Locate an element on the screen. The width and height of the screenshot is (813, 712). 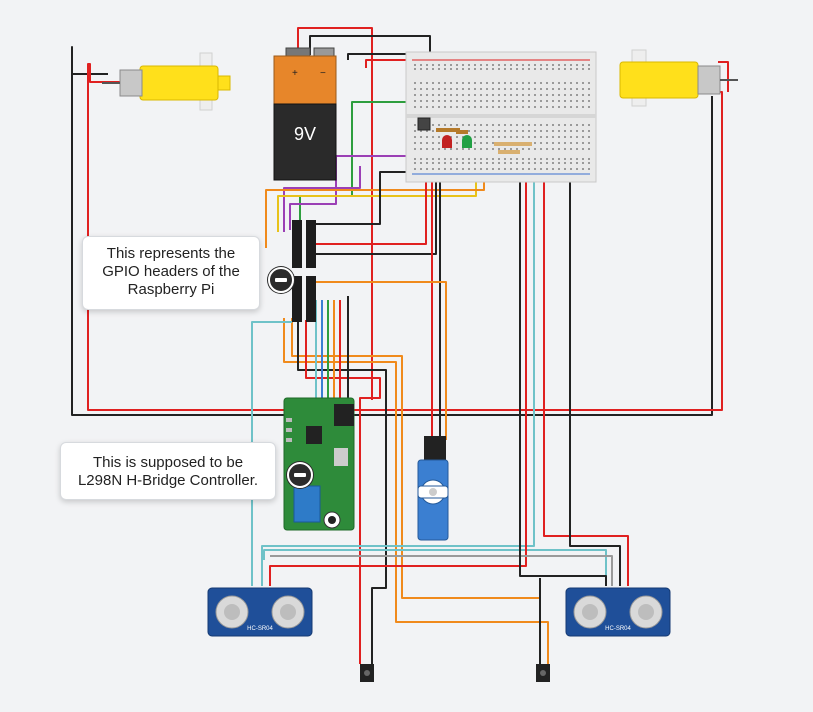
wire-black-right-sensor is located at coordinates (595, 381).